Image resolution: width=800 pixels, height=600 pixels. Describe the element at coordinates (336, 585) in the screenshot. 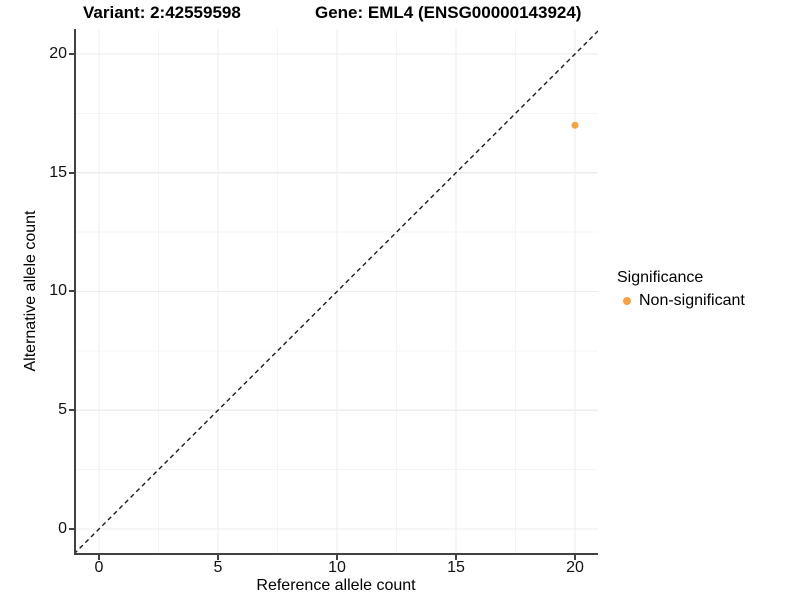

I see `x-axis-title: Reference allele count` at that location.